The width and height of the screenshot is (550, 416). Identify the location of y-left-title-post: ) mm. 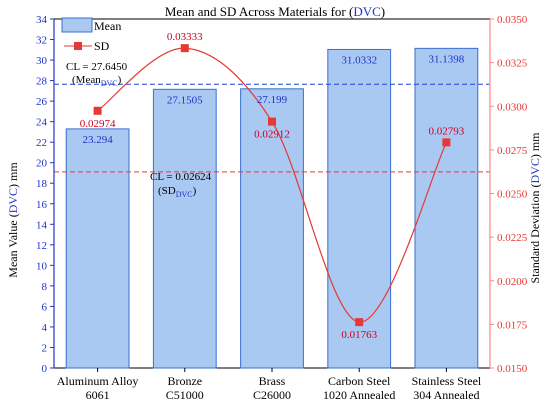
(13, 175).